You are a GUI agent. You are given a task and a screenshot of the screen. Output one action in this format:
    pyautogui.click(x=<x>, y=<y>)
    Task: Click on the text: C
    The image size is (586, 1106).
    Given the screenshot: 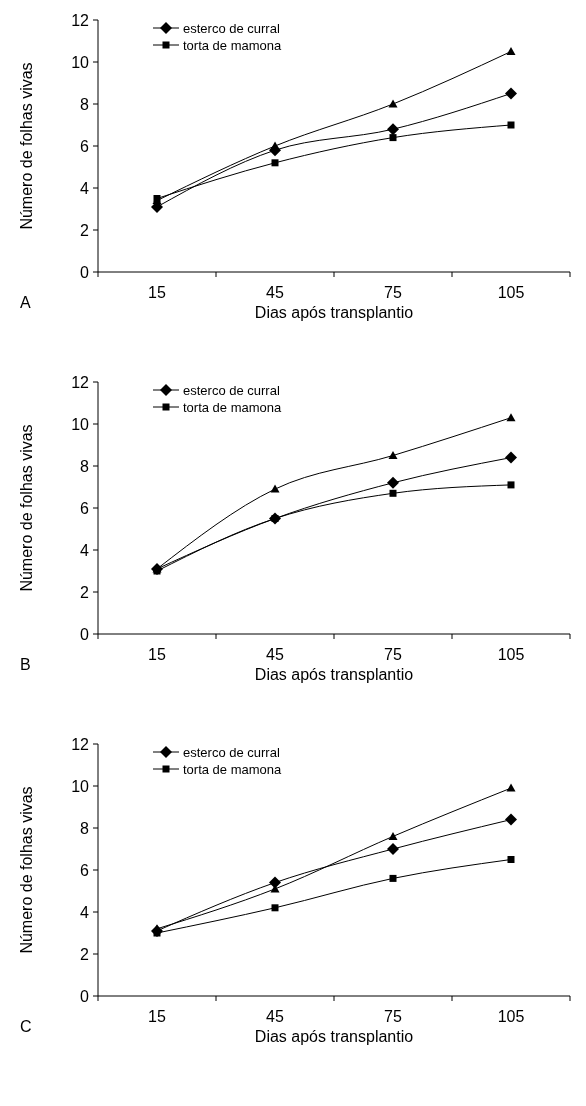 What is the action you would take?
    pyautogui.click(x=26, y=1026)
    